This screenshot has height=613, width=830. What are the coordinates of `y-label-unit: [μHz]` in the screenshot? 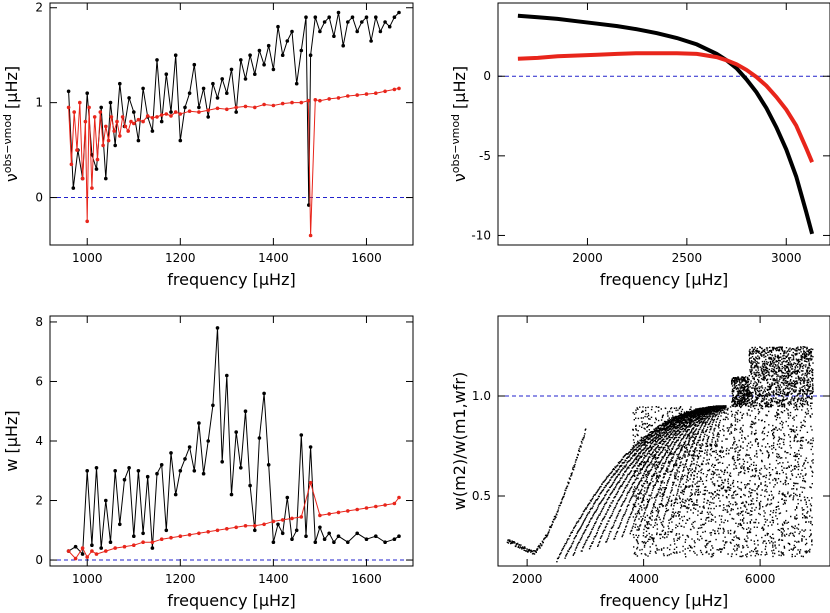 It's located at (11, 431).